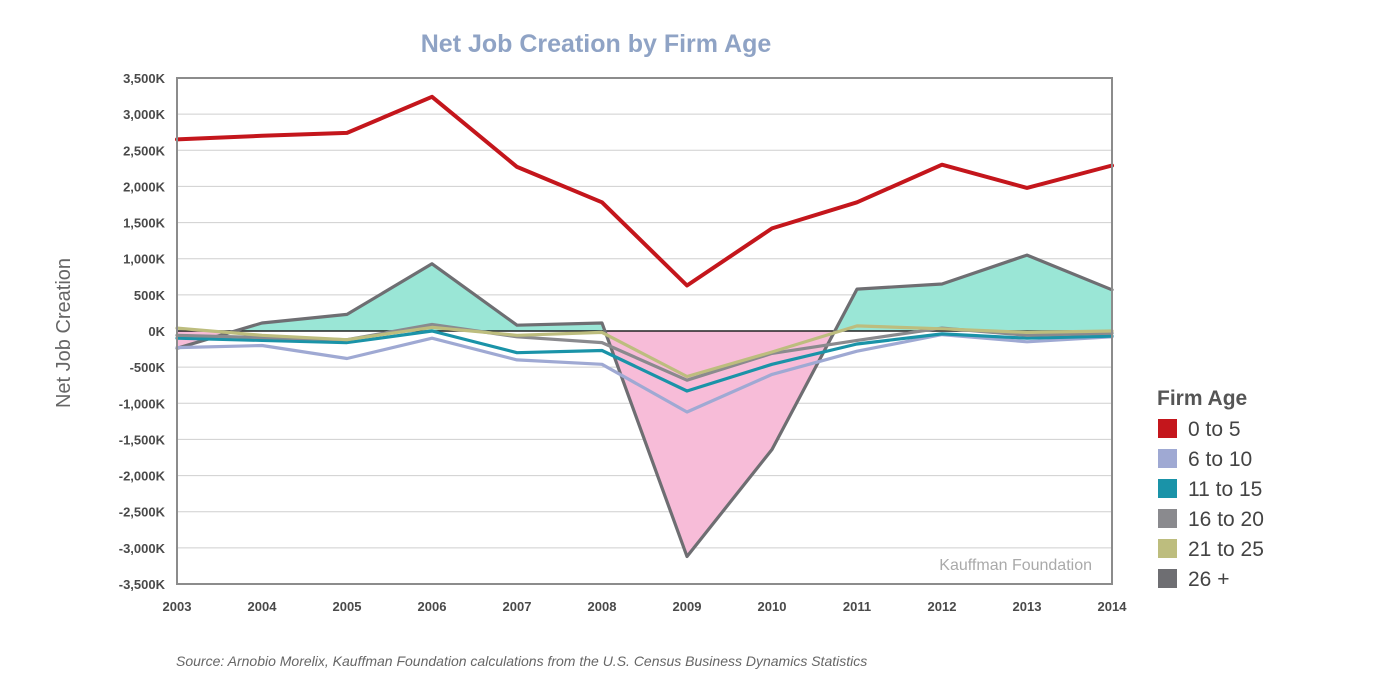 The height and width of the screenshot is (692, 1381). I want to click on x-tick-label: 2013, so click(1027, 606).